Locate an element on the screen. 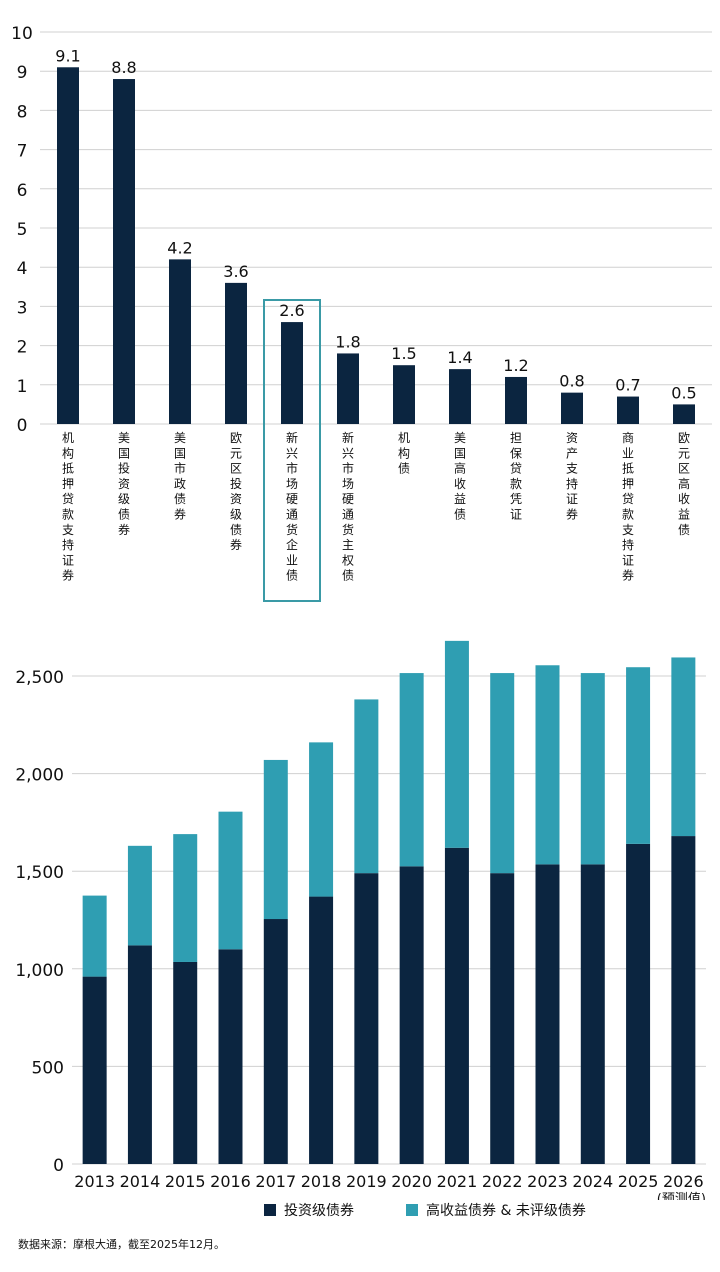  data-label: 4.2 is located at coordinates (179, 247).